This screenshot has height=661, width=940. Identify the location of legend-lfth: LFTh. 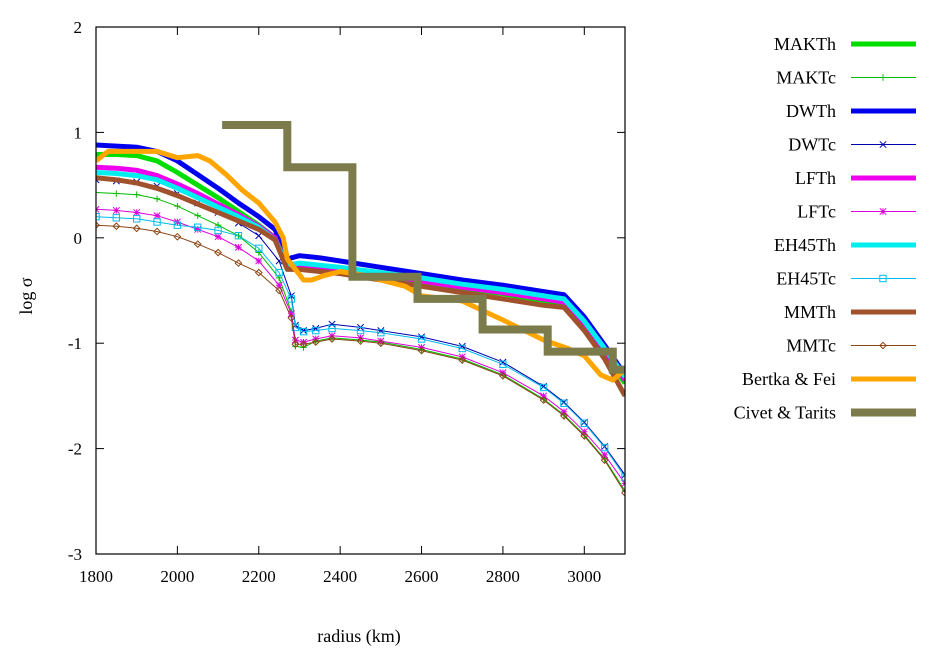
(855, 178).